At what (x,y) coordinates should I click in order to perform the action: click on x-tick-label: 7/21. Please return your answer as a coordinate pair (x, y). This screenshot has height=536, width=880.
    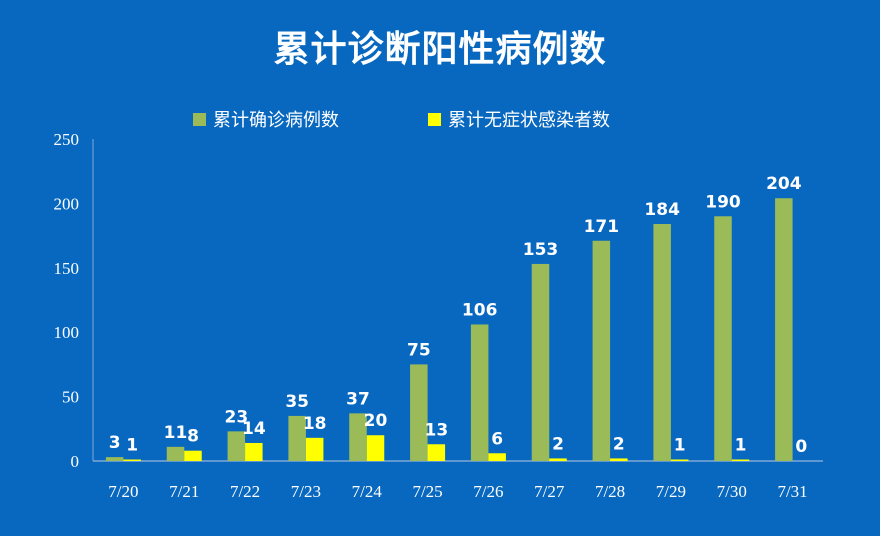
    Looking at the image, I should click on (184, 491).